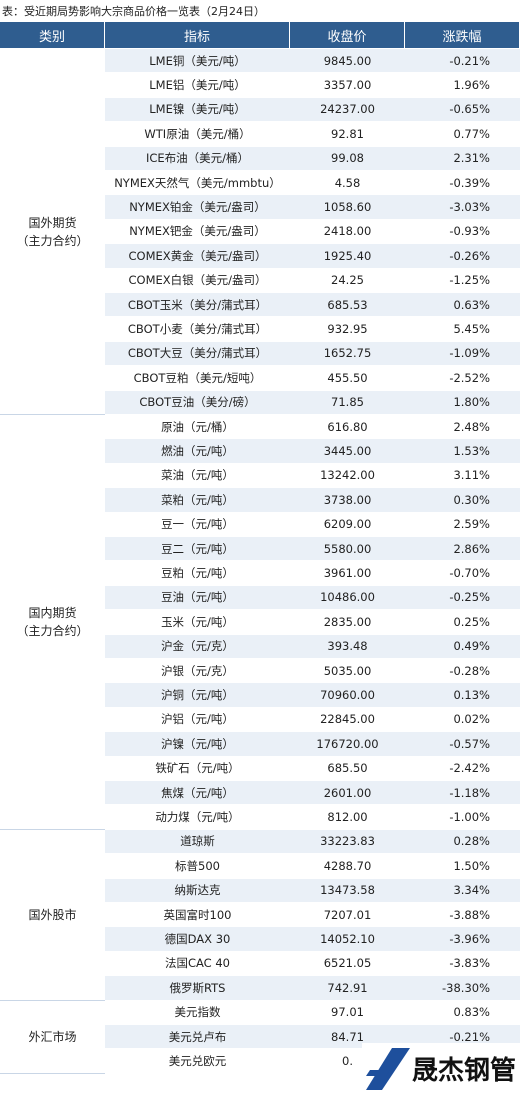 Image resolution: width=520 pixels, height=1093 pixels. Describe the element at coordinates (197, 1012) in the screenshot. I see `indicator: 美元指数` at that location.